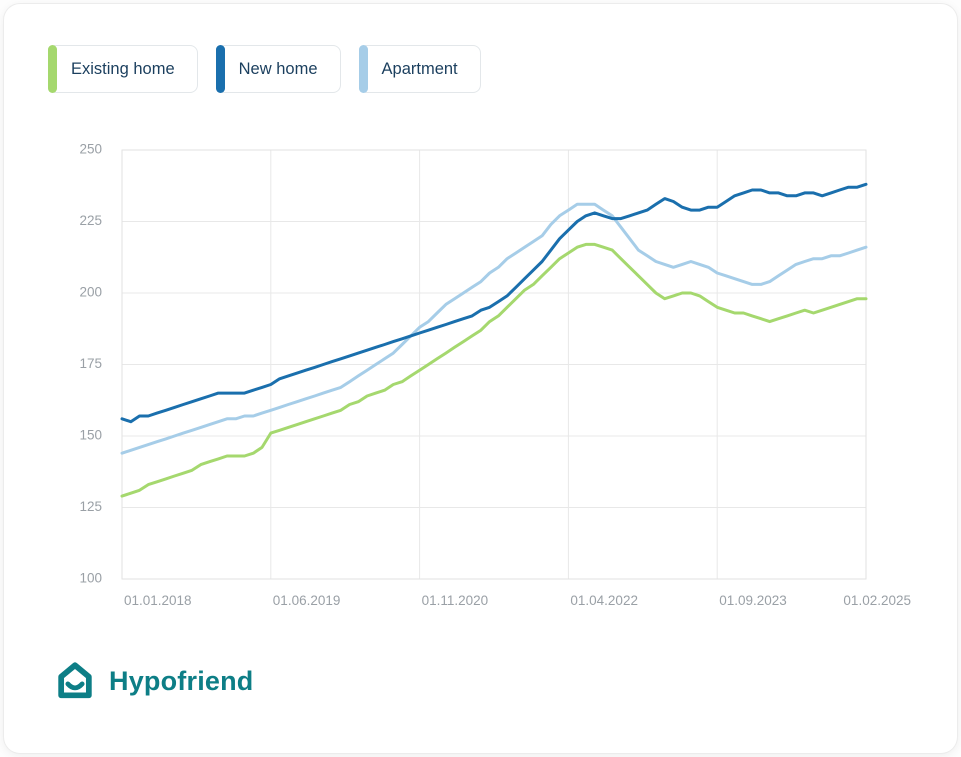 Image resolution: width=961 pixels, height=757 pixels. Describe the element at coordinates (220, 69) in the screenshot. I see `legend-color-new-home` at that location.